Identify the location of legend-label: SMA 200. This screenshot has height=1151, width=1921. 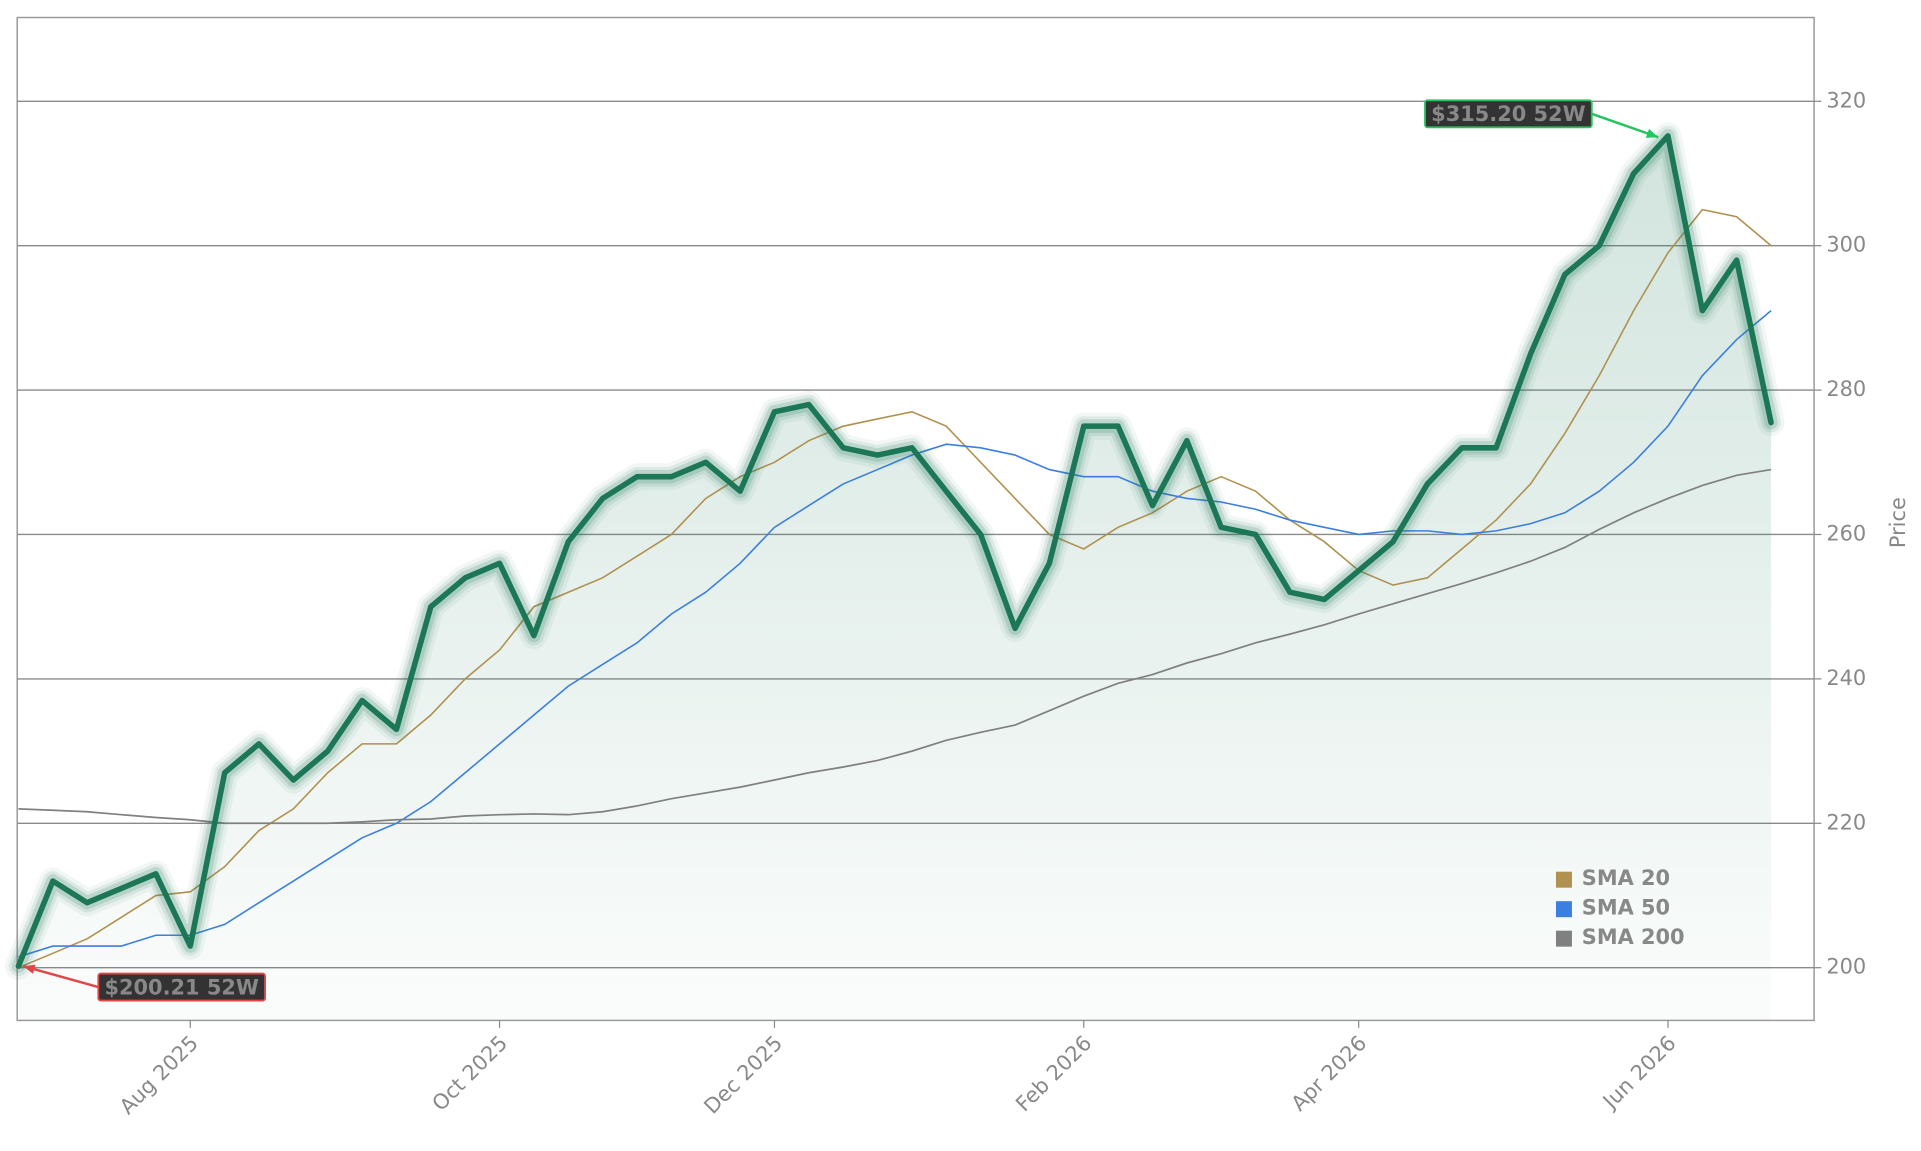
(1633, 937).